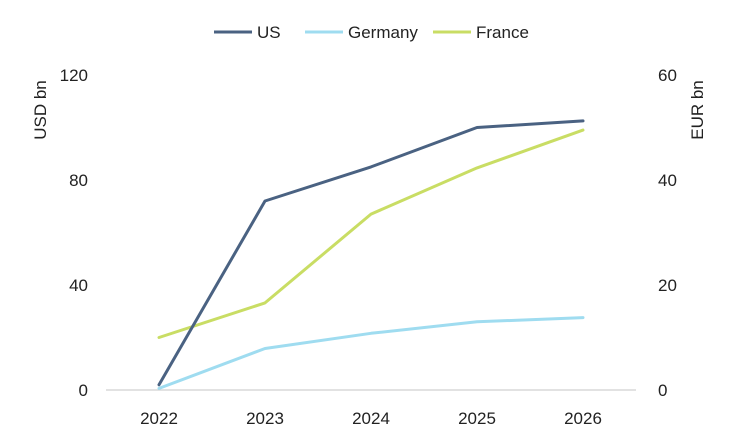 This screenshot has width=740, height=446. What do you see at coordinates (383, 32) in the screenshot?
I see `legend-label-germany: Germany` at bounding box center [383, 32].